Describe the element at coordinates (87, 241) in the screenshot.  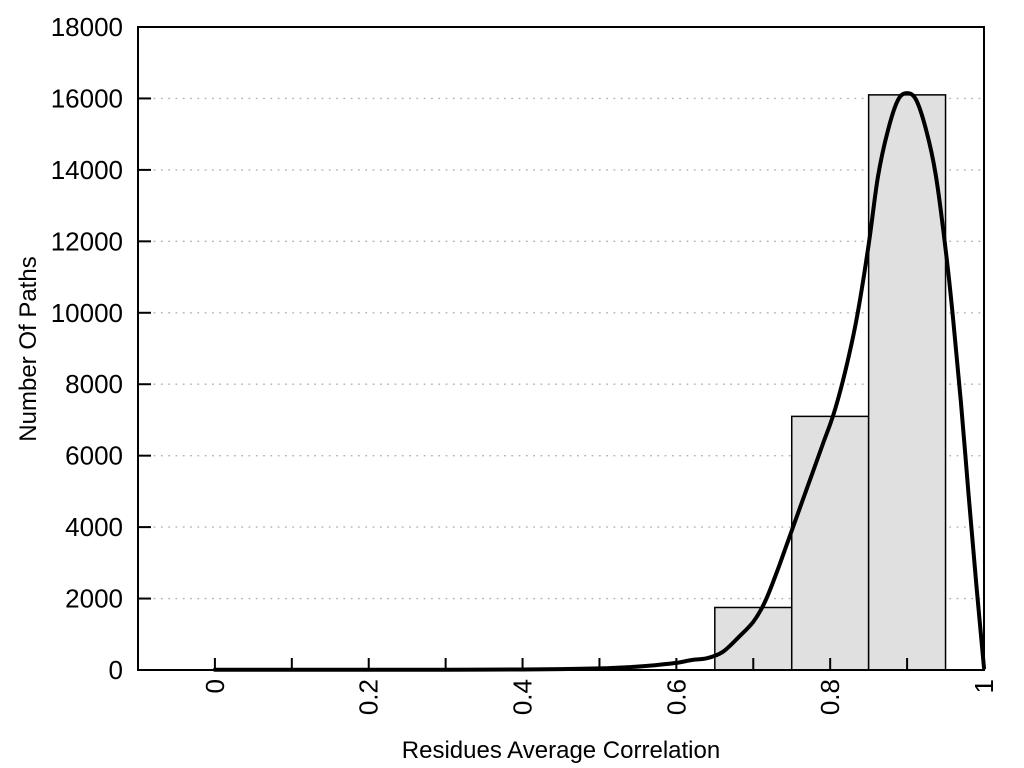
I see `y-tick-label: 12000` at that location.